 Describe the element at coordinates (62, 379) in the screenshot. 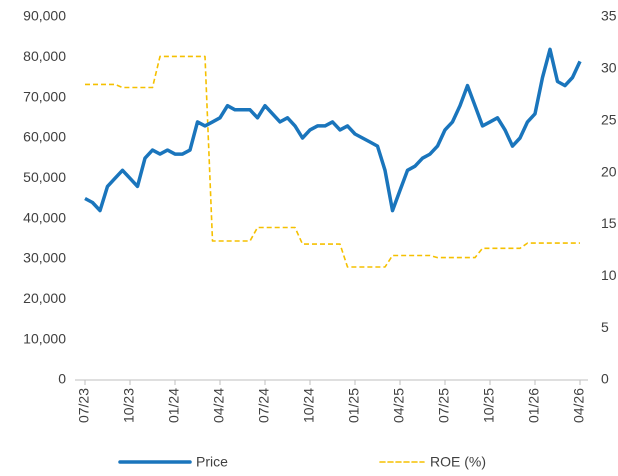

I see `y-tick-label: 0` at that location.